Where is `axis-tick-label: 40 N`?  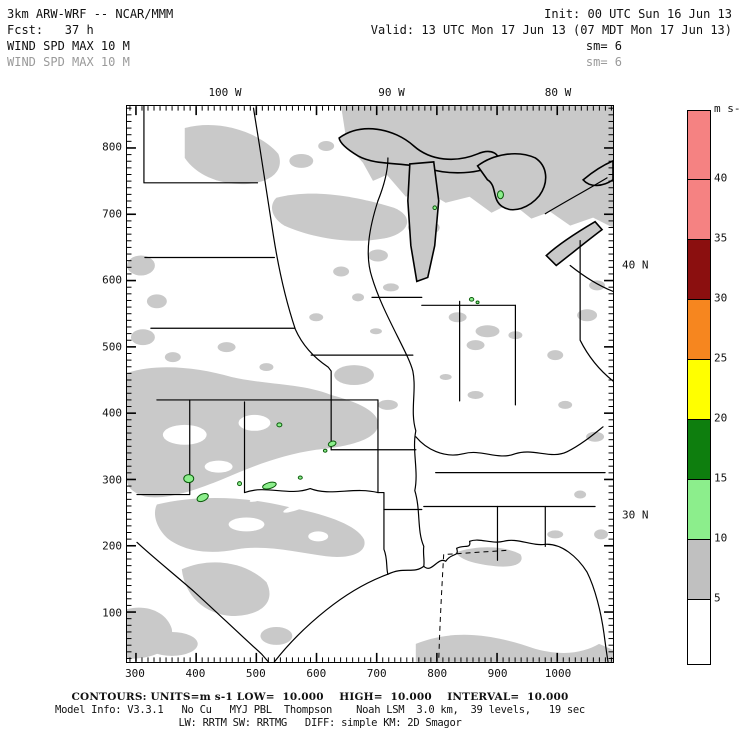
axis-tick-label: 40 N is located at coordinates (635, 265).